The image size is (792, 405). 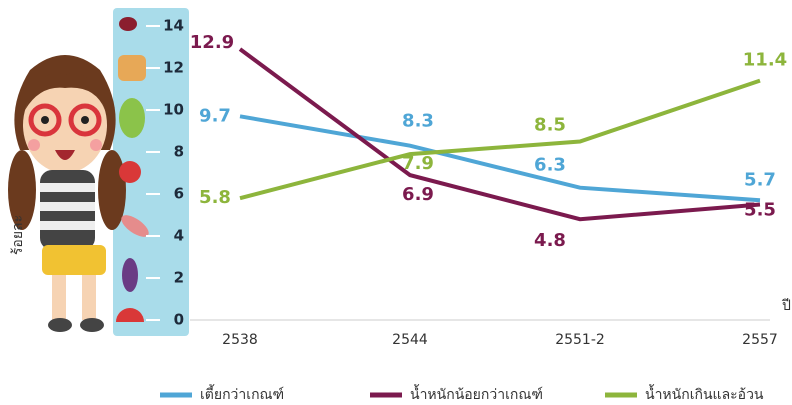 What do you see at coordinates (550, 125) in the screenshot?
I see `data-label: 8.5` at bounding box center [550, 125].